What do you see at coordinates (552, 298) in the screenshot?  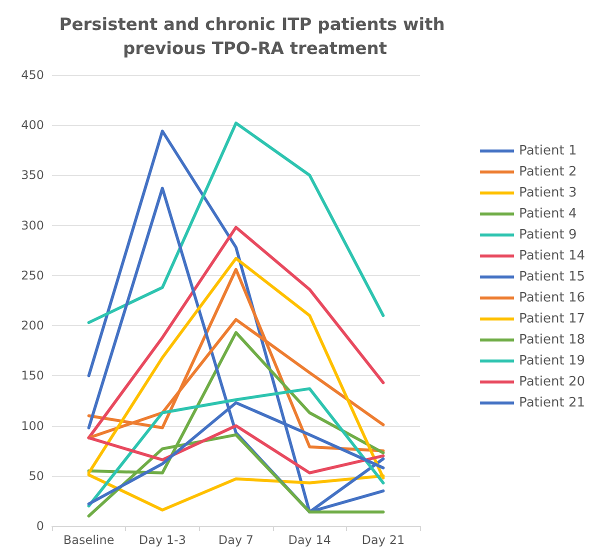 I see `legend-label: Patient 16` at bounding box center [552, 298].